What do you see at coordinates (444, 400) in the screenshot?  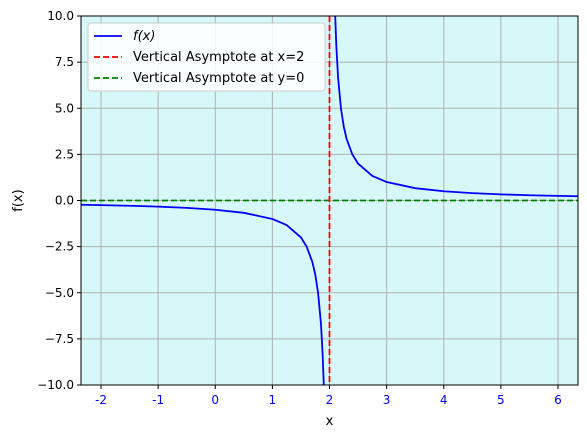 I see `x-tick-label: 4` at bounding box center [444, 400].